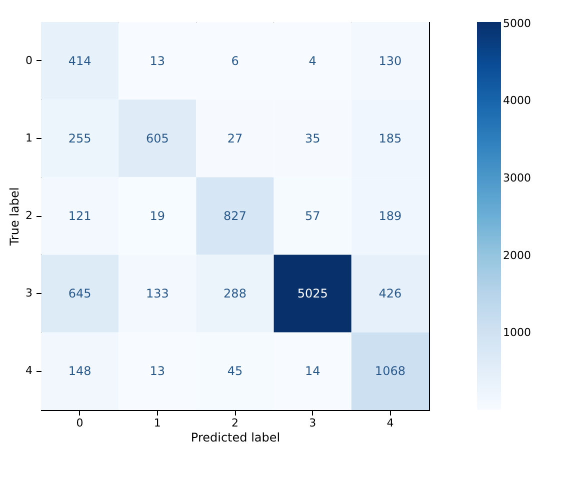 The height and width of the screenshot is (491, 583). Describe the element at coordinates (235, 138) in the screenshot. I see `data-label: 27` at that location.